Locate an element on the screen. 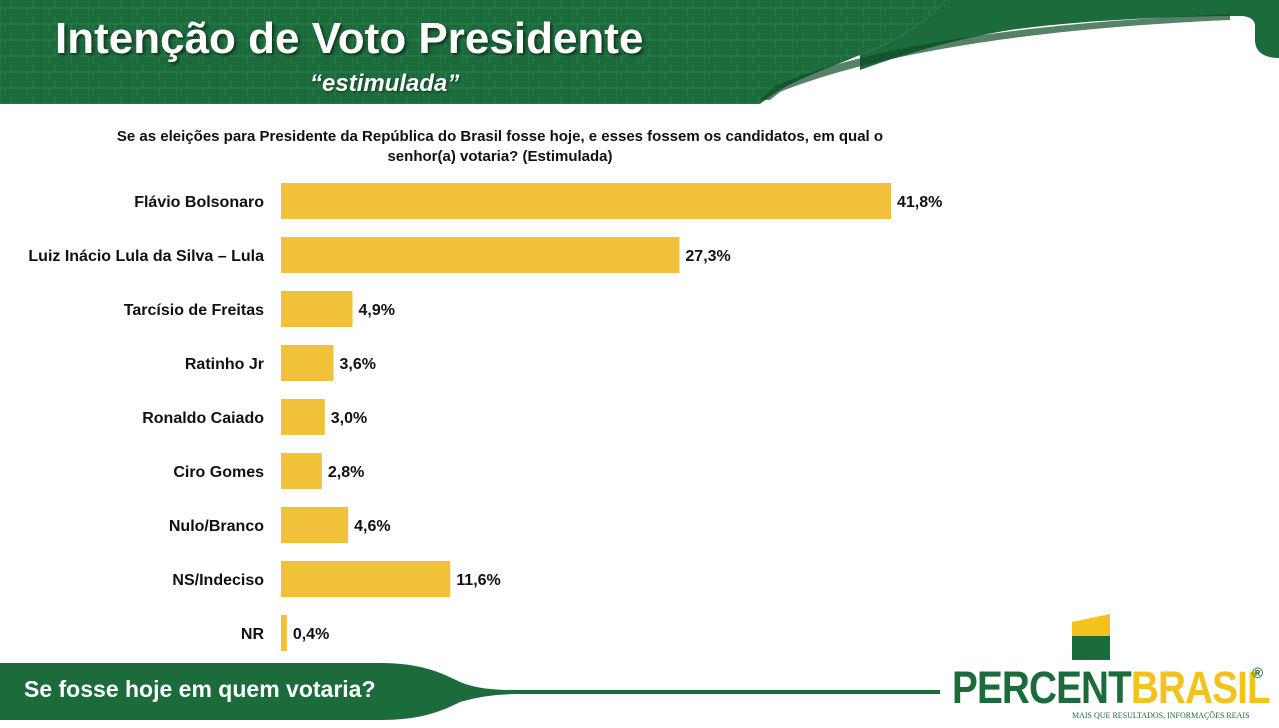  value-label: 27,3% is located at coordinates (707, 256).